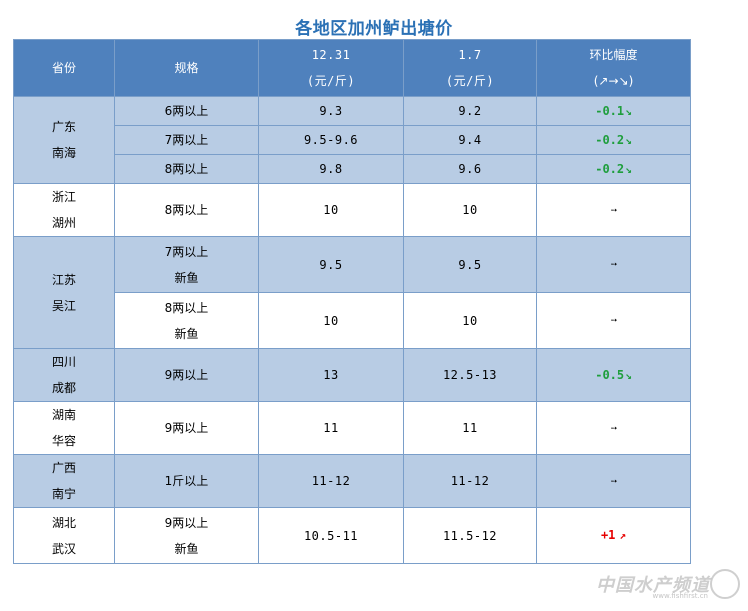 This screenshot has height=611, width=748. I want to click on spec-cell: 7两以上 新鱼, so click(186, 264).